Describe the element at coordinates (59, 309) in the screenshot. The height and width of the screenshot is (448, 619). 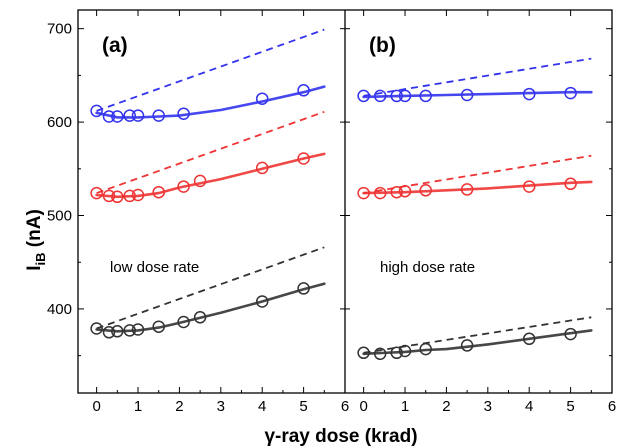
I see `y-tick-label-400: 400` at that location.